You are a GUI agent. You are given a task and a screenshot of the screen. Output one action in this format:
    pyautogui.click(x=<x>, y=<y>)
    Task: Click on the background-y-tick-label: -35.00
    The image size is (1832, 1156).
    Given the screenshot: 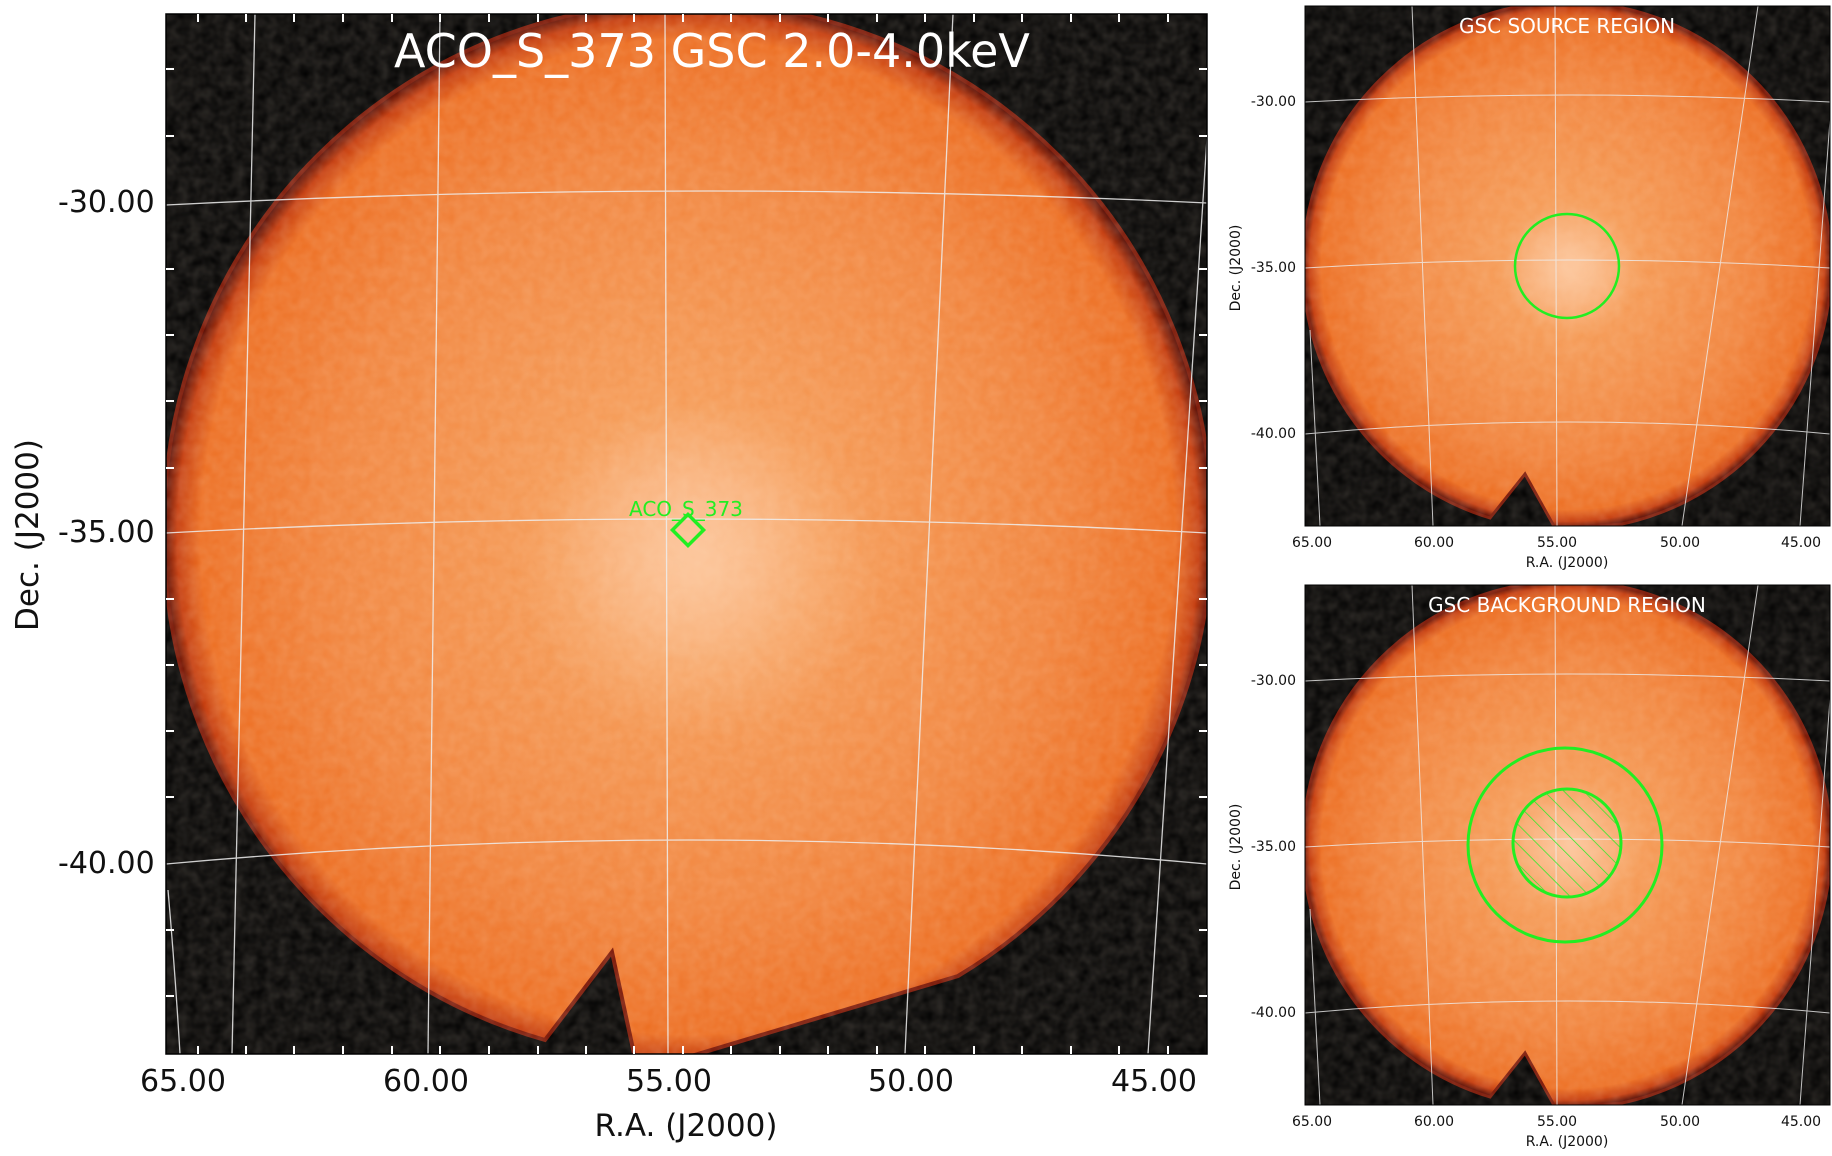 What is the action you would take?
    pyautogui.click(x=1273, y=847)
    